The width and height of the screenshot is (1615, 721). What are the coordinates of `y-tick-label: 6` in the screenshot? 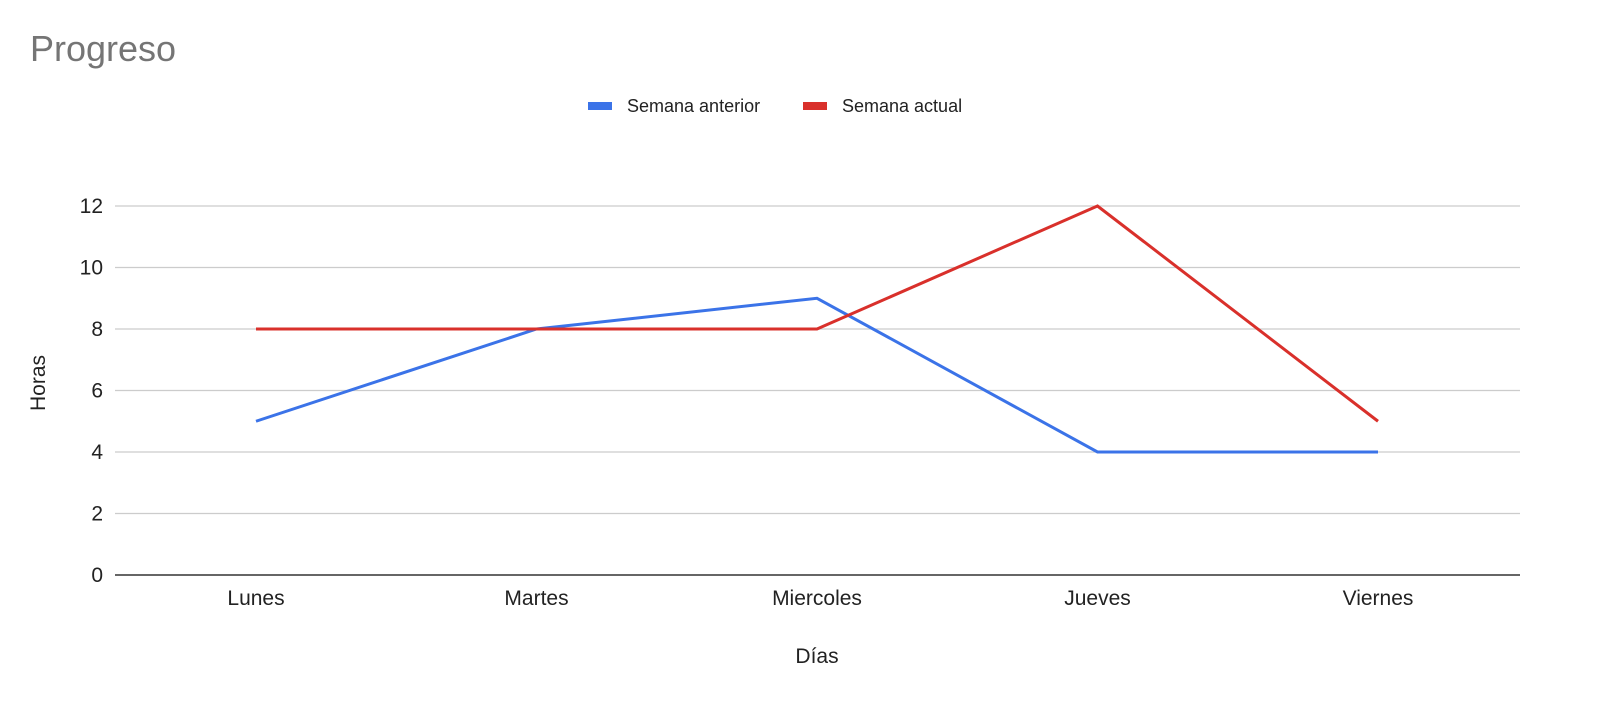 It's located at (97, 391).